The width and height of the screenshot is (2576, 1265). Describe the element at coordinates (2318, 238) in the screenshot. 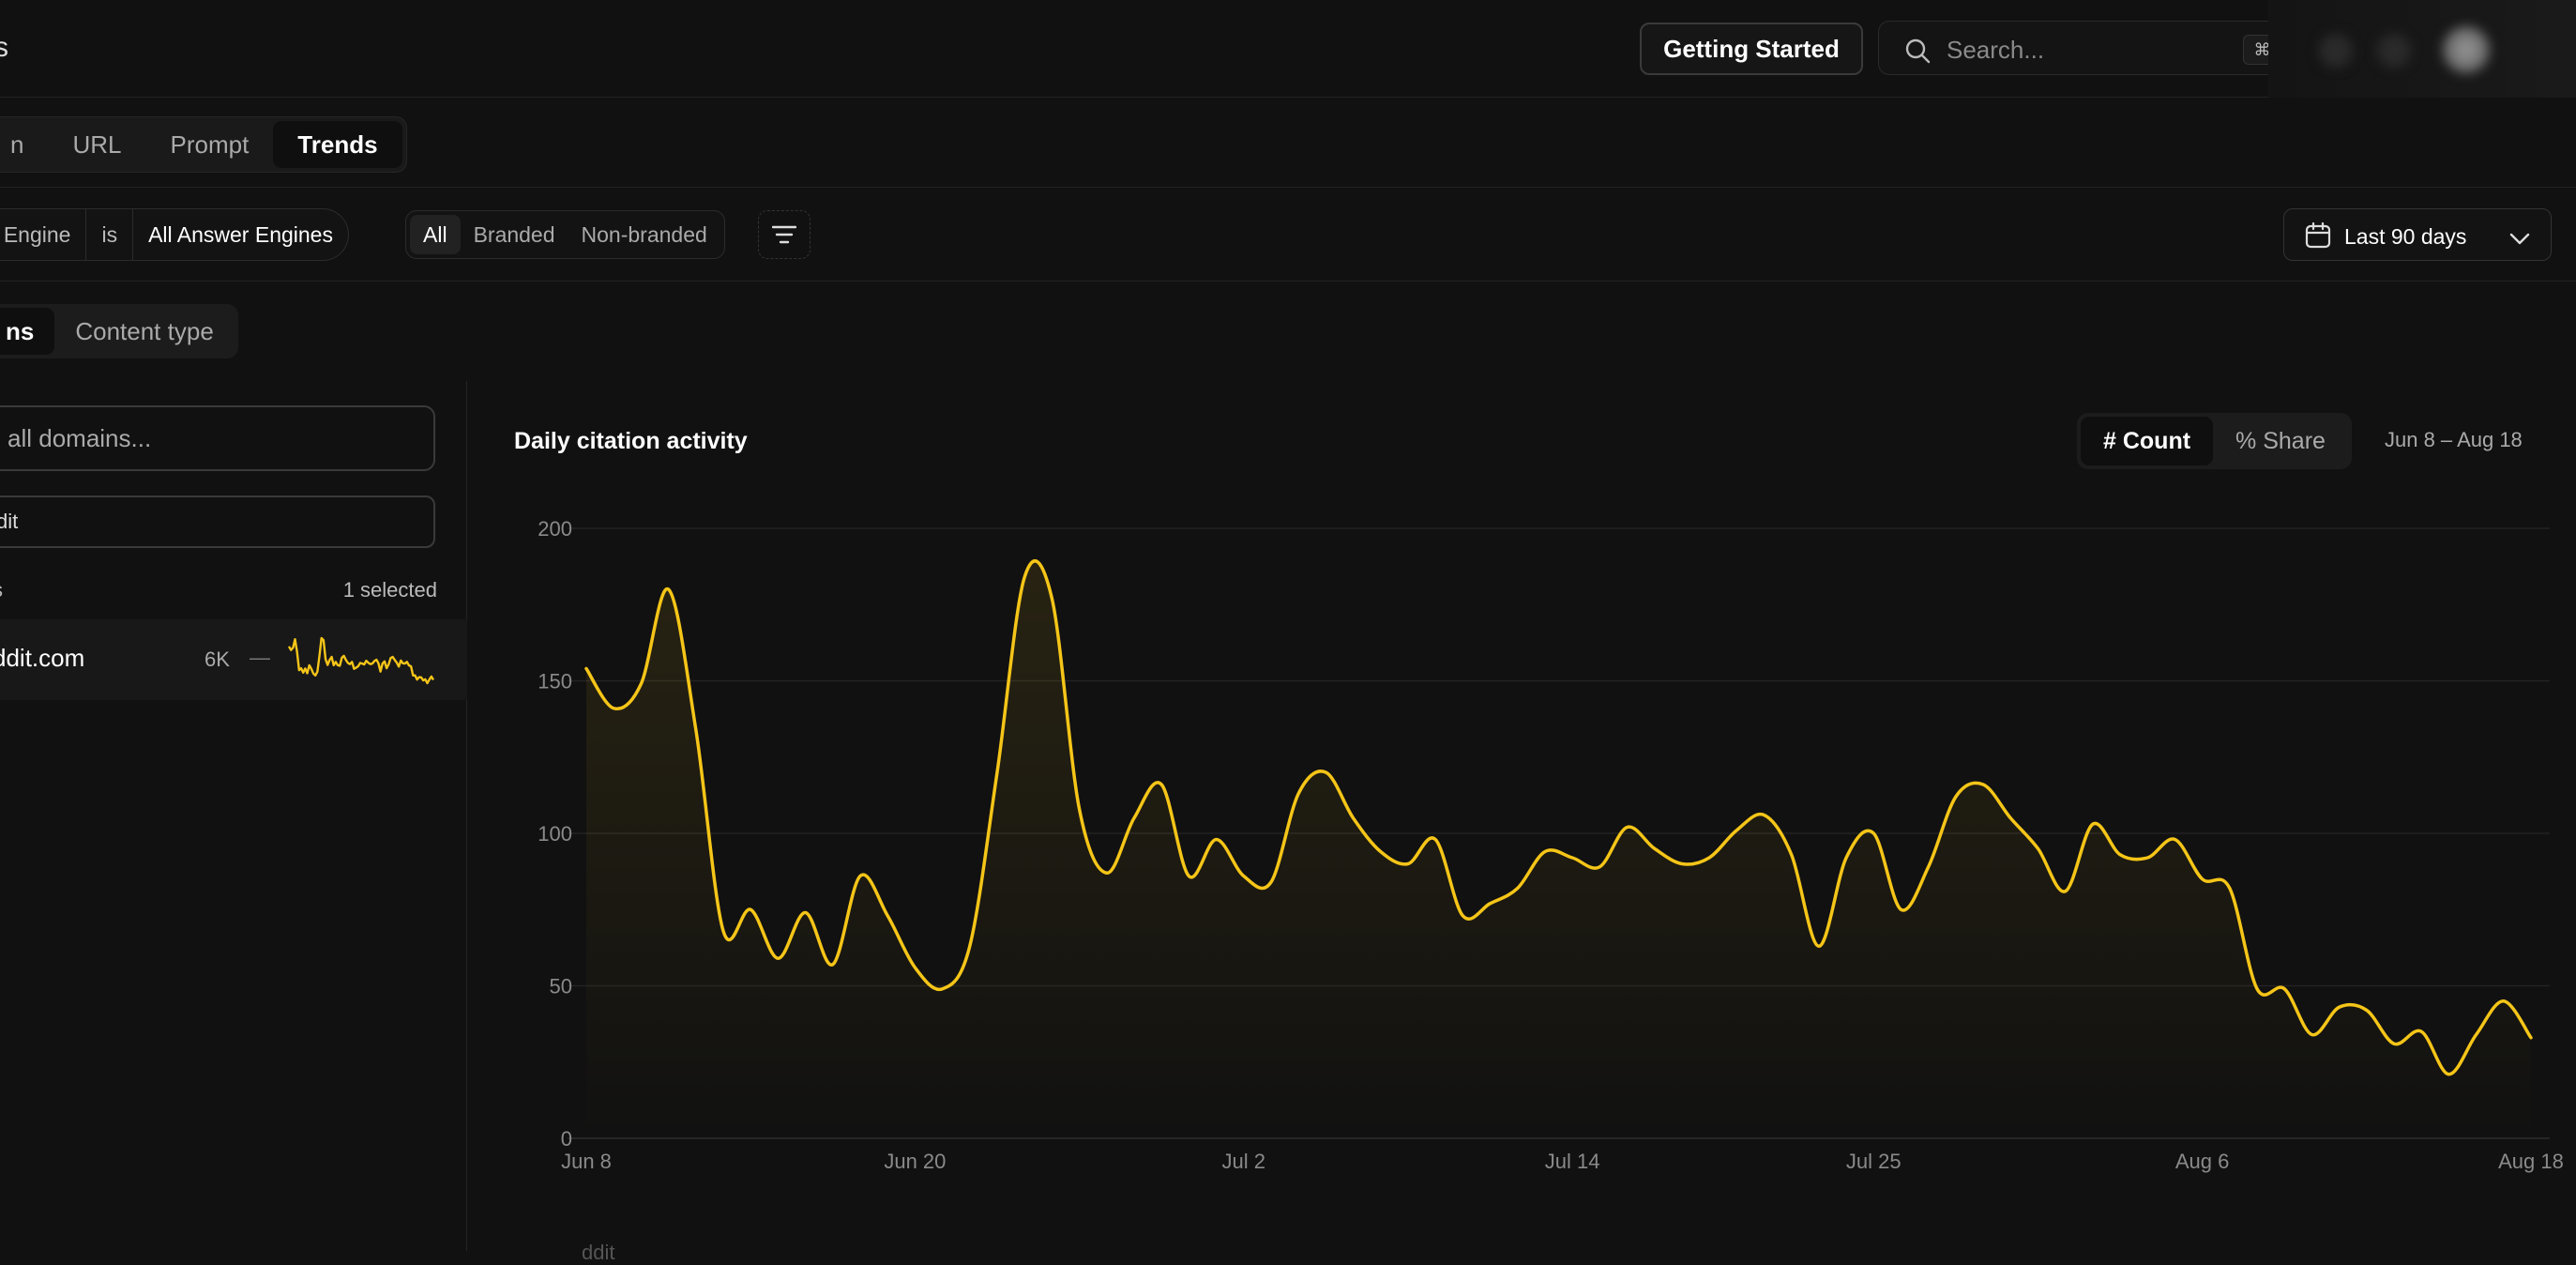

I see `calendar-icon` at that location.